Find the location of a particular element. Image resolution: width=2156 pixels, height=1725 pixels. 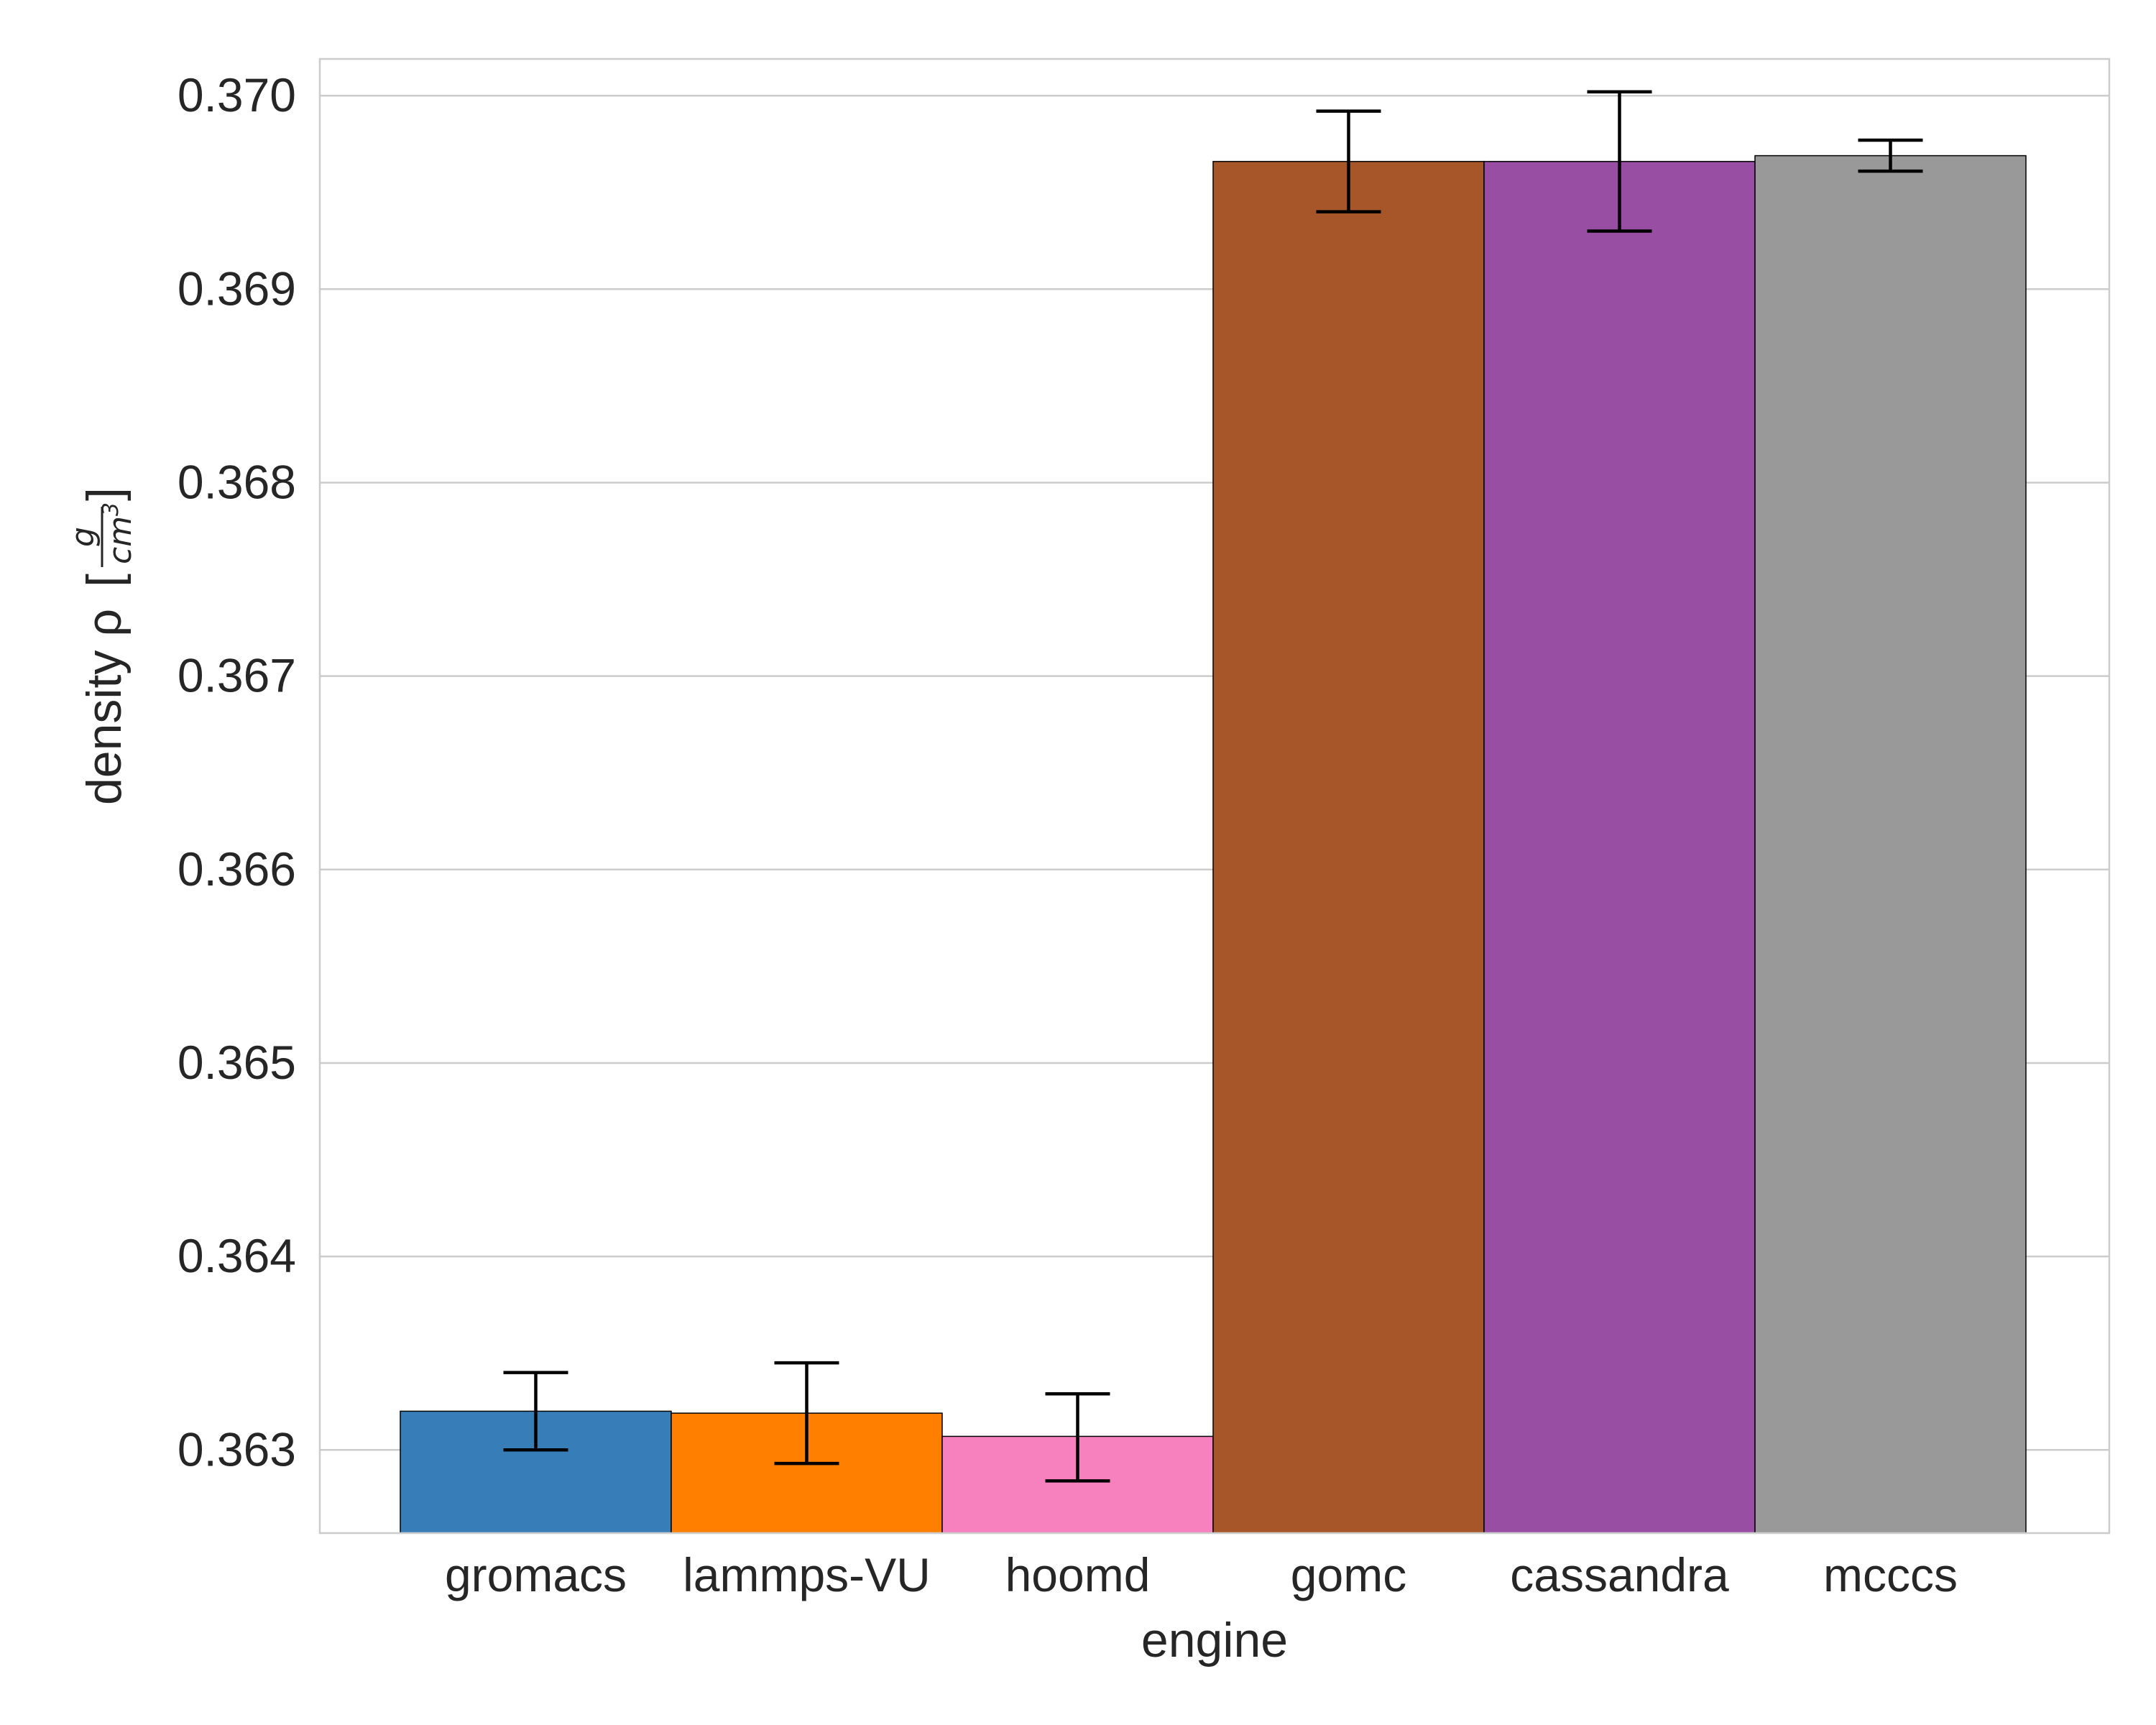

y-tick-label: 0.369 is located at coordinates (237, 288).